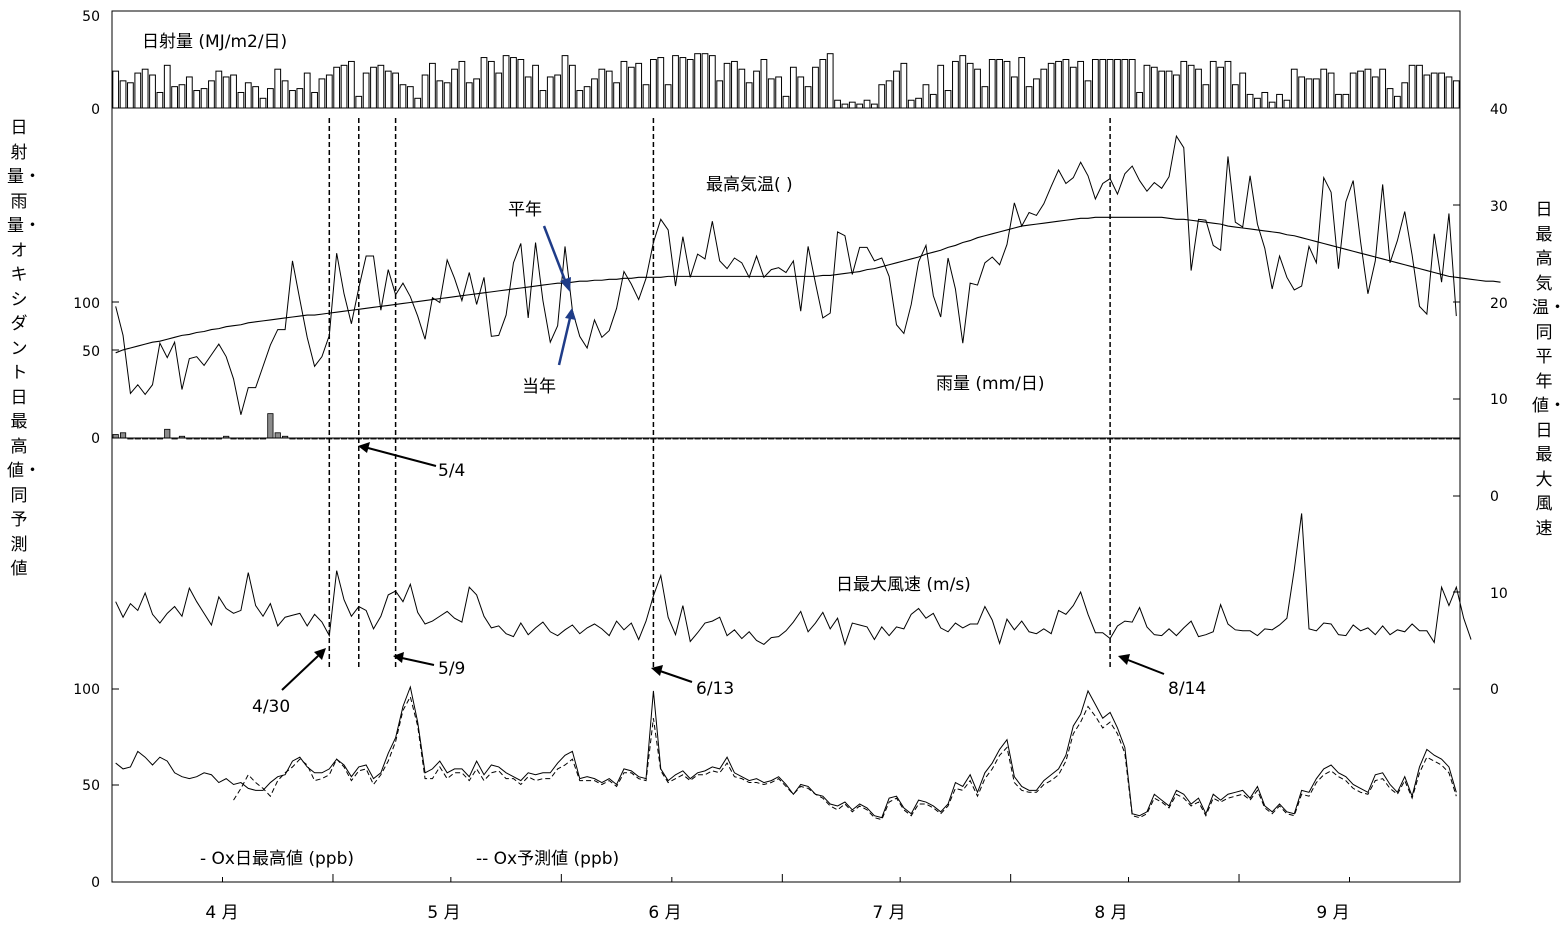 The height and width of the screenshot is (933, 1564). What do you see at coordinates (1499, 304) in the screenshot?
I see `right-tick-temp-20: 20` at bounding box center [1499, 304].